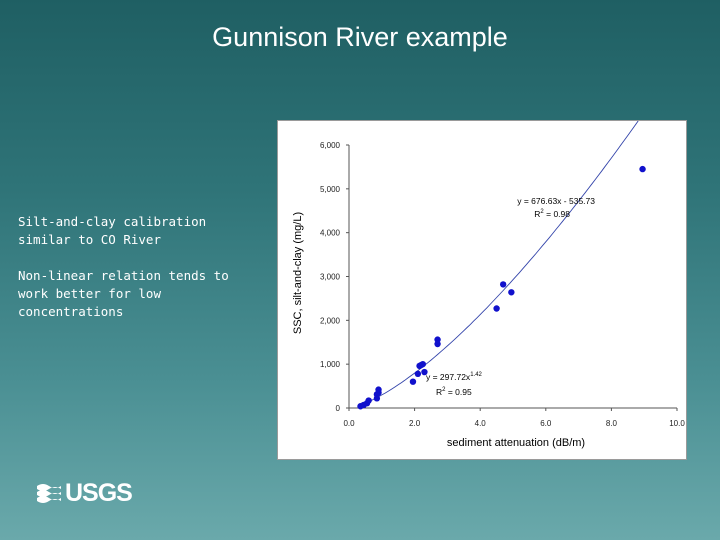 This screenshot has height=540, width=720. What do you see at coordinates (556, 201) in the screenshot?
I see `linear-fit-equation: y = 676.63x - 535.73` at bounding box center [556, 201].